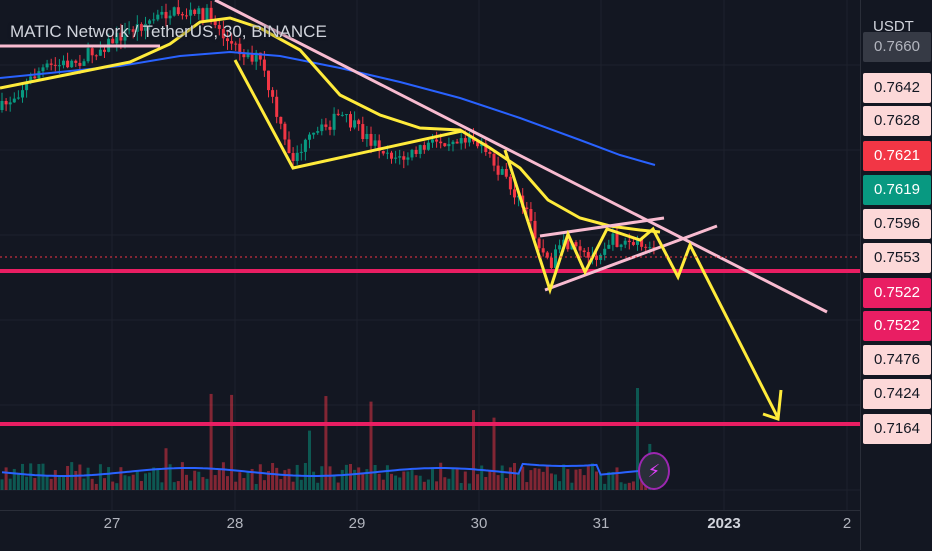 Image resolution: width=932 pixels, height=551 pixels. Describe the element at coordinates (357, 523) in the screenshot. I see `time-label: 29` at that location.